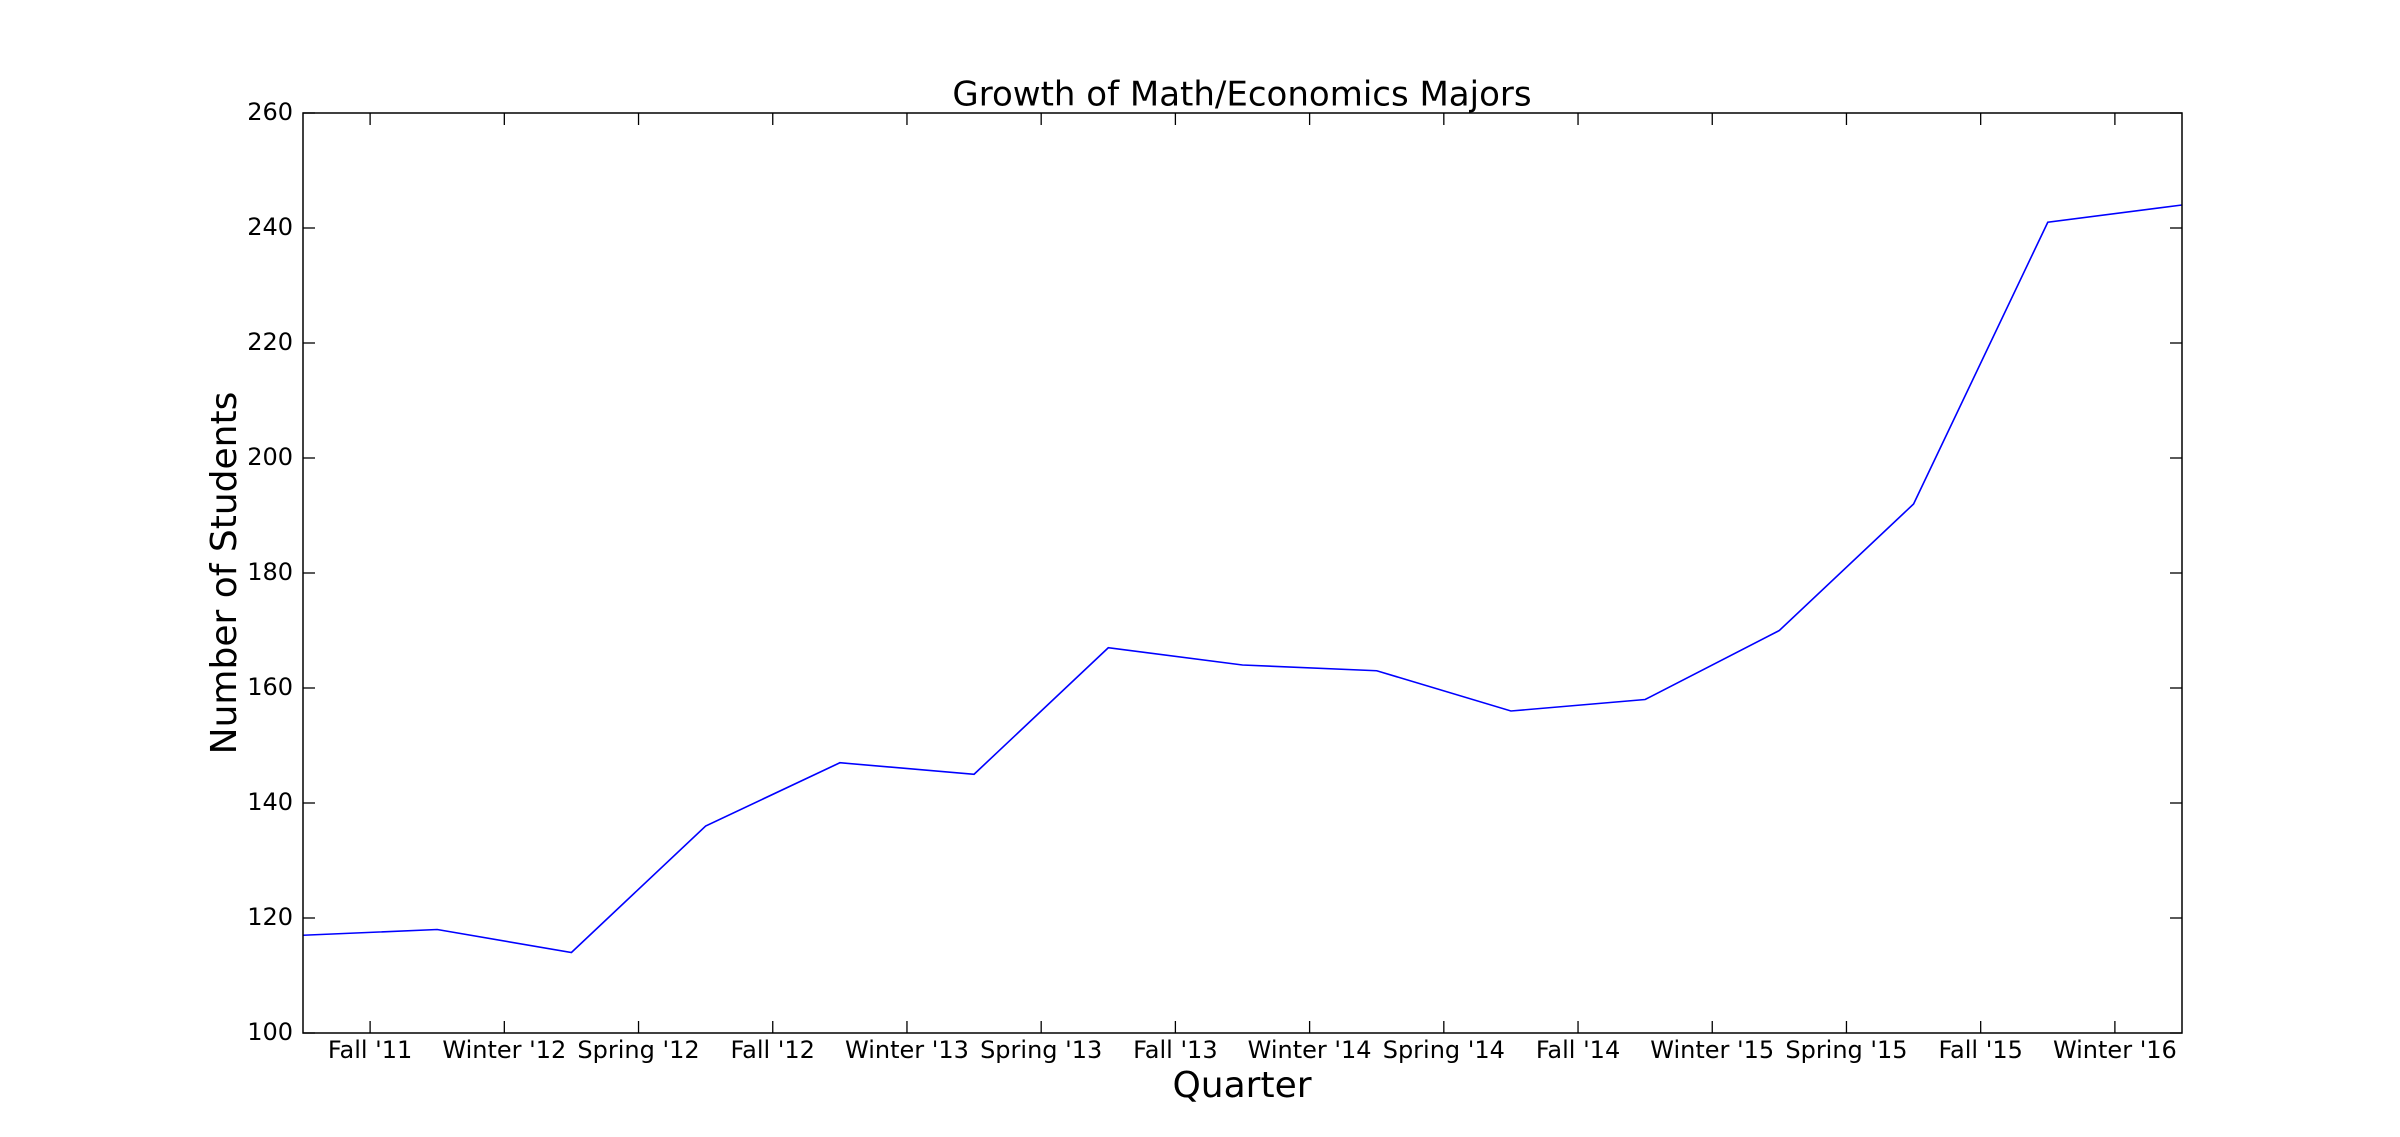 This screenshot has width=2400, height=1137. What do you see at coordinates (270, 917) in the screenshot?
I see `y-tick-label: 120` at bounding box center [270, 917].